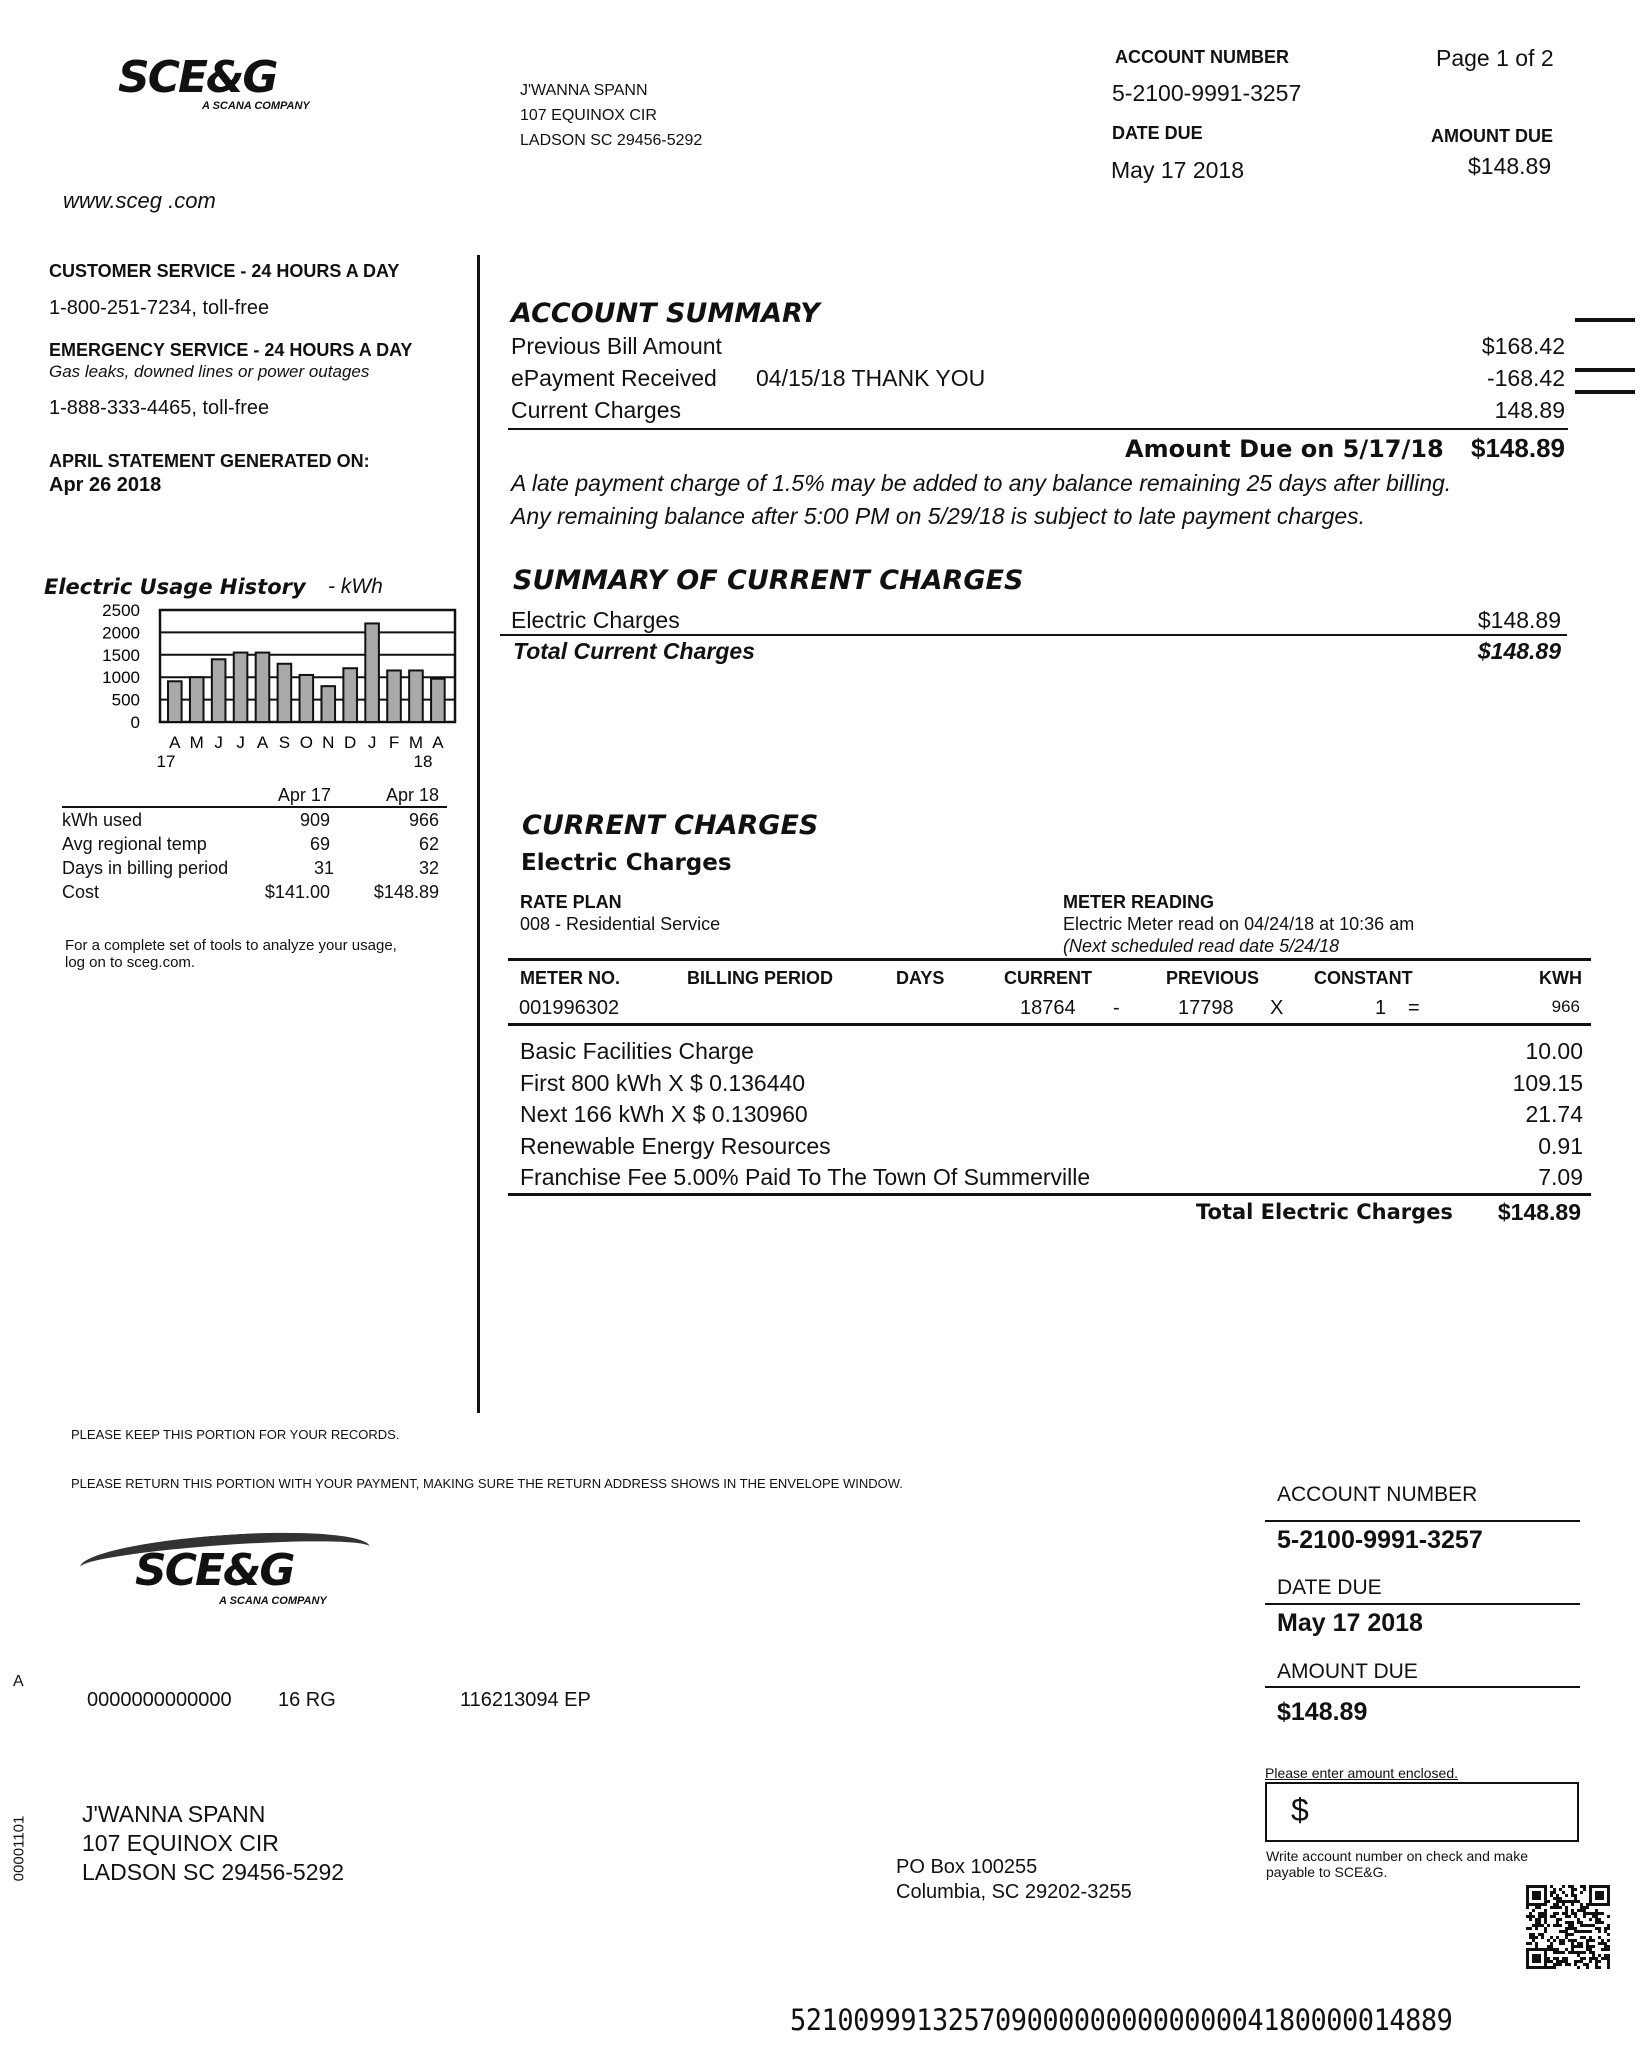 This screenshot has height=2048, width=1641. What do you see at coordinates (394, 742) in the screenshot?
I see `x-tick-label: F` at bounding box center [394, 742].